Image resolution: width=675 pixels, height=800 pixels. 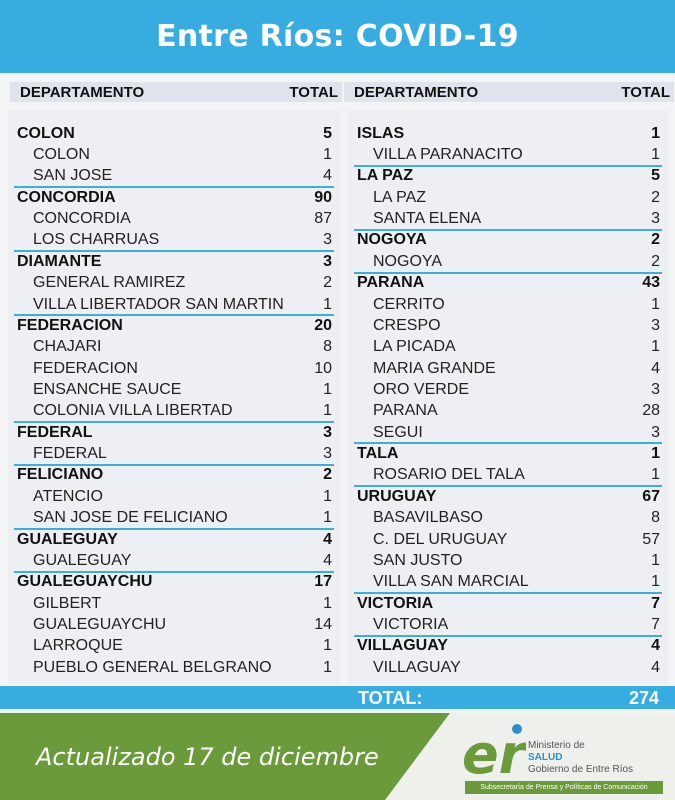 I want to click on department-row: URUGUAY 67, so click(x=508, y=496).